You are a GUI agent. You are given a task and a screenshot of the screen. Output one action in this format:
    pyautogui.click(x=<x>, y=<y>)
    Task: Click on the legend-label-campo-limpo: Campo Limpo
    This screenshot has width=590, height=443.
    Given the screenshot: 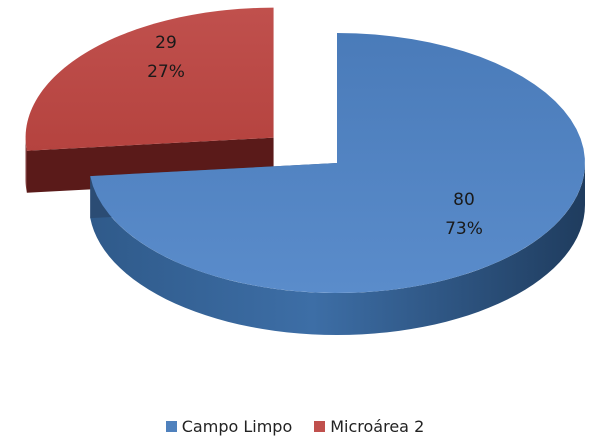 What is the action you would take?
    pyautogui.click(x=237, y=426)
    